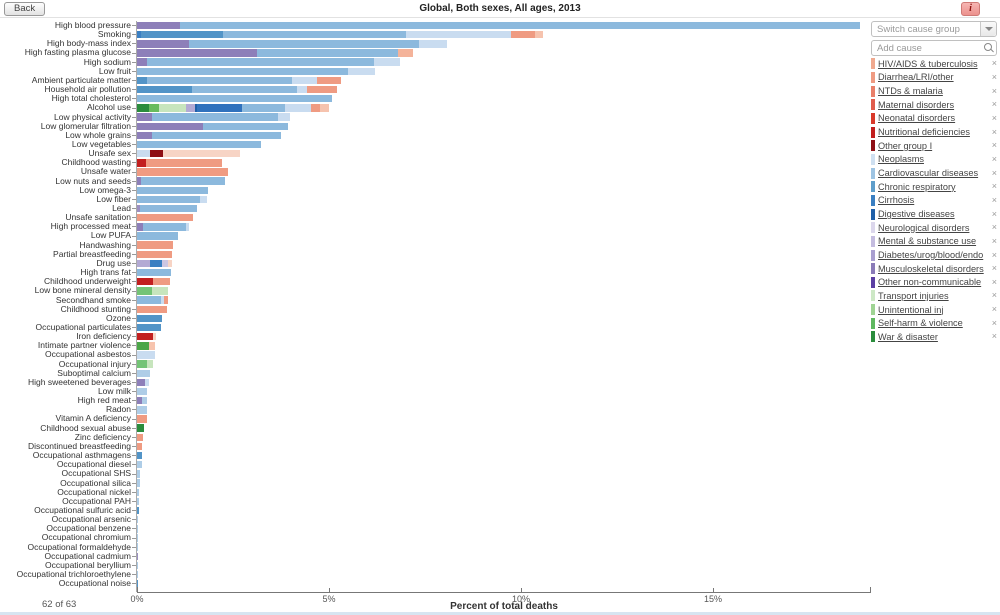 The width and height of the screenshot is (1000, 615). What do you see at coordinates (924, 227) in the screenshot?
I see `cause-link: Neurological disorders` at bounding box center [924, 227].